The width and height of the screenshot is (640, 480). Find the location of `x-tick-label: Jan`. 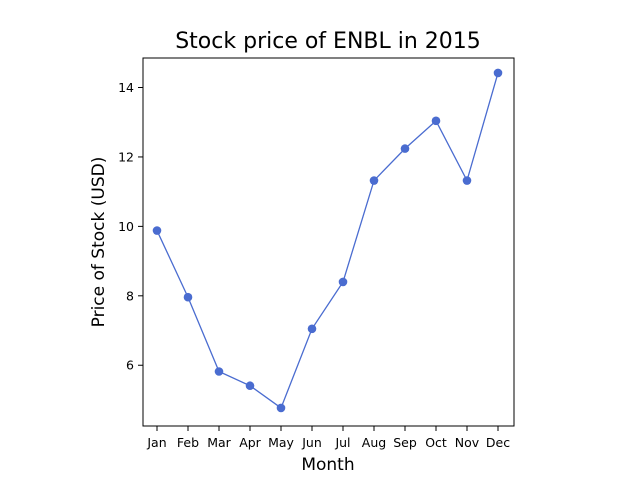

x-tick-label: Jan is located at coordinates (156, 442).